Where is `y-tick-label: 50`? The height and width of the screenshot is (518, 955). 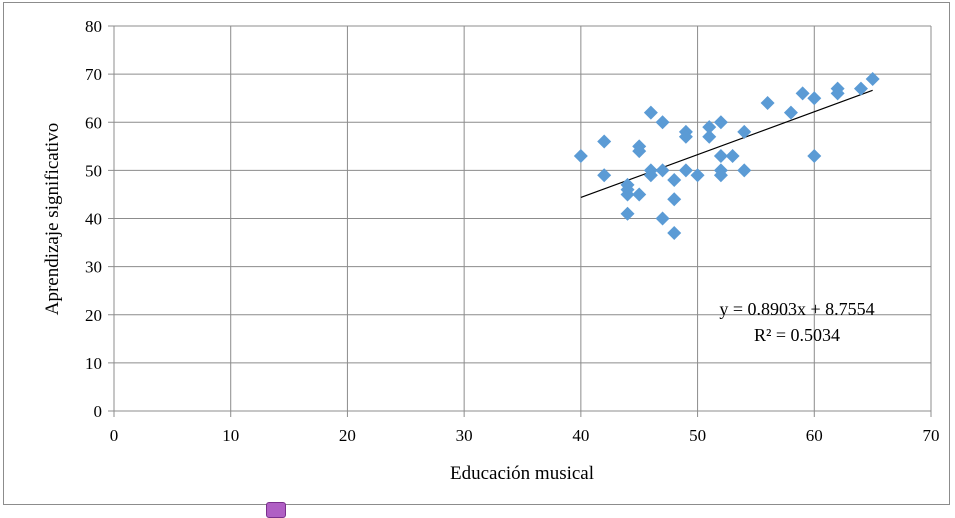 y-tick-label: 50 is located at coordinates (93, 170).